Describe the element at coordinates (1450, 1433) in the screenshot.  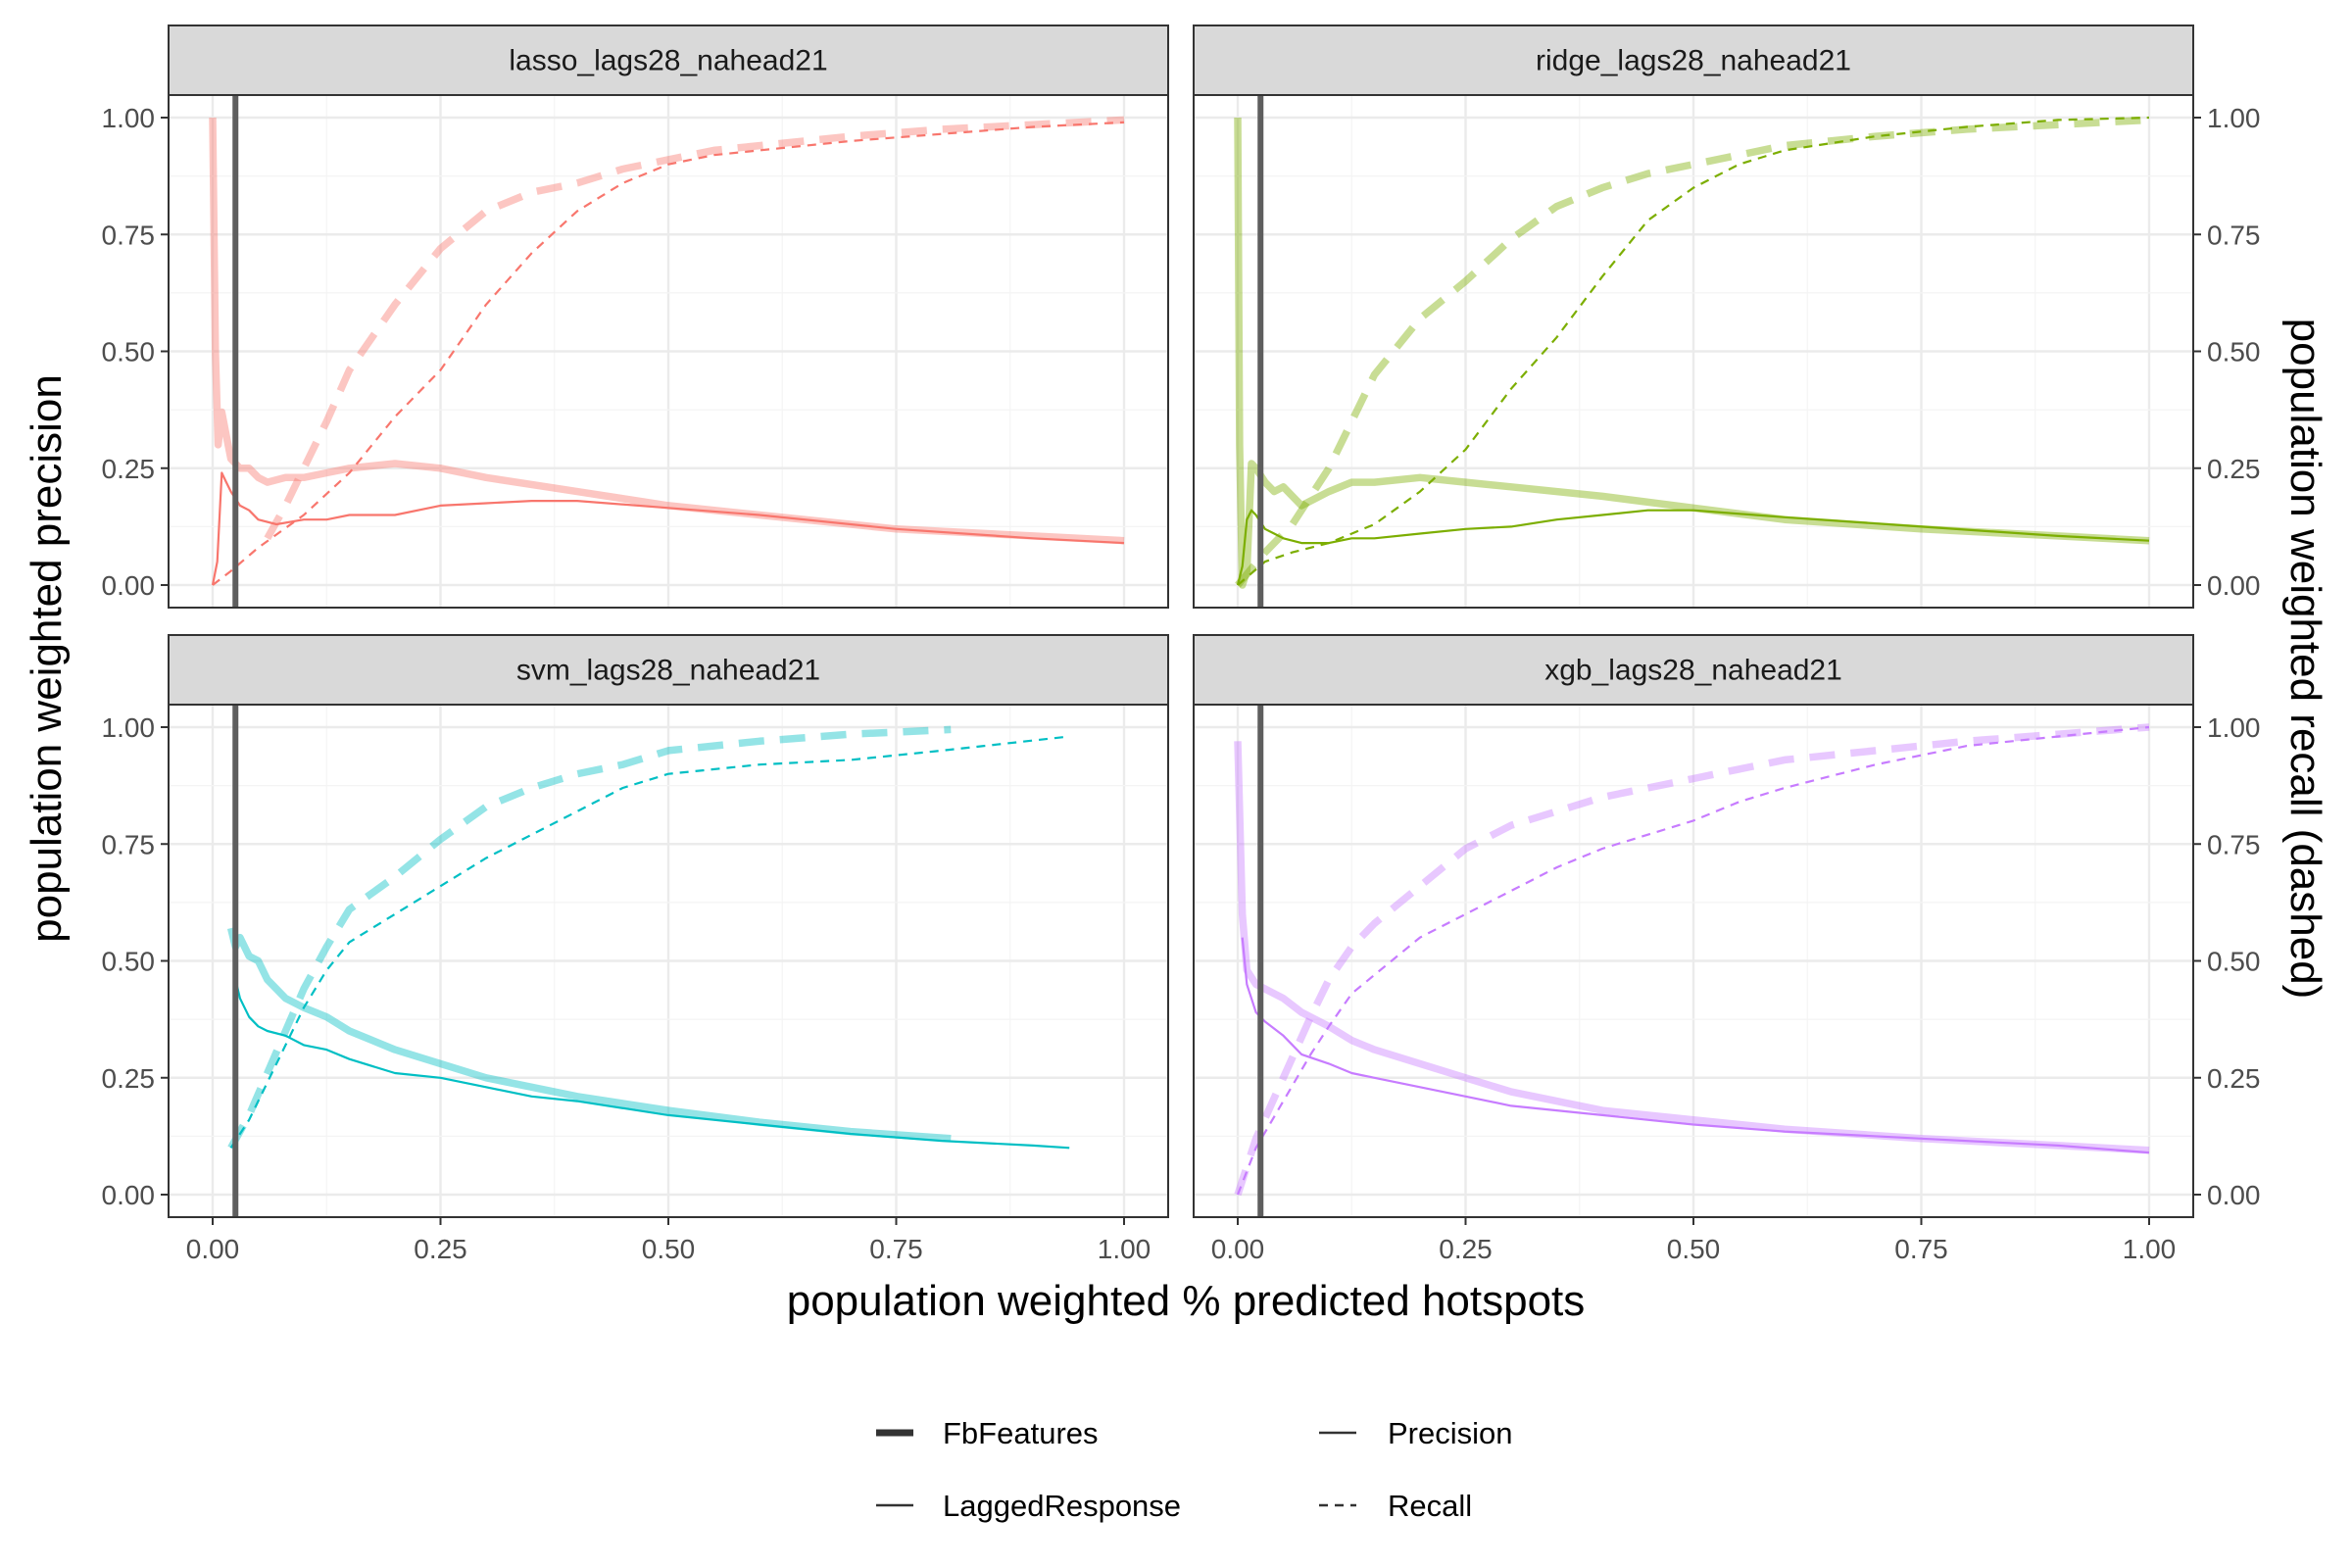
I see `legend-label-precision: Precision` at that location.